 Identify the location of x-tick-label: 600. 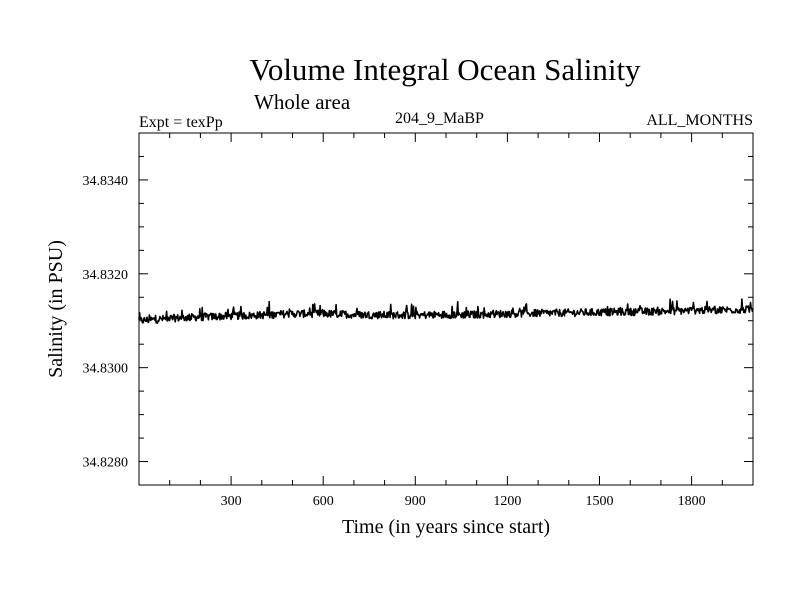
(323, 501).